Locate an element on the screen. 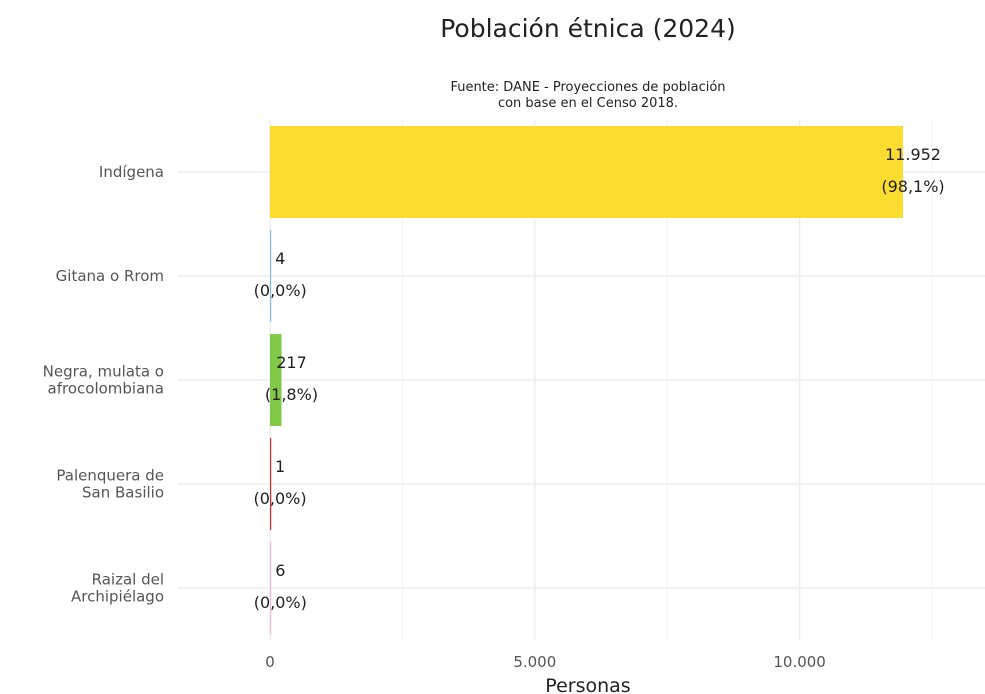  value-label: 6 is located at coordinates (280, 570).